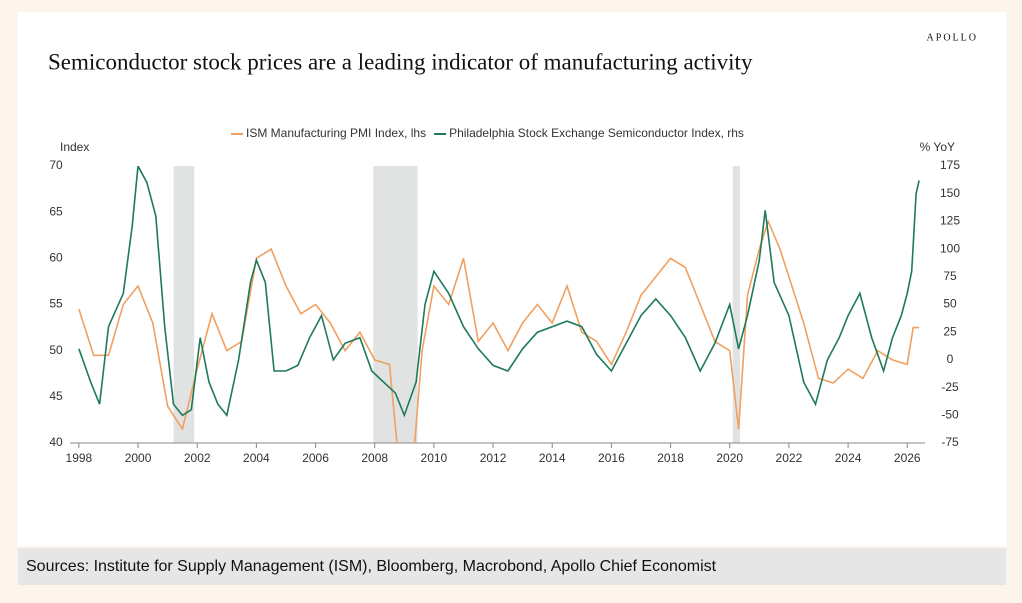 The width and height of the screenshot is (1022, 603). What do you see at coordinates (950, 304) in the screenshot?
I see `y2-tick-label: 50` at bounding box center [950, 304].